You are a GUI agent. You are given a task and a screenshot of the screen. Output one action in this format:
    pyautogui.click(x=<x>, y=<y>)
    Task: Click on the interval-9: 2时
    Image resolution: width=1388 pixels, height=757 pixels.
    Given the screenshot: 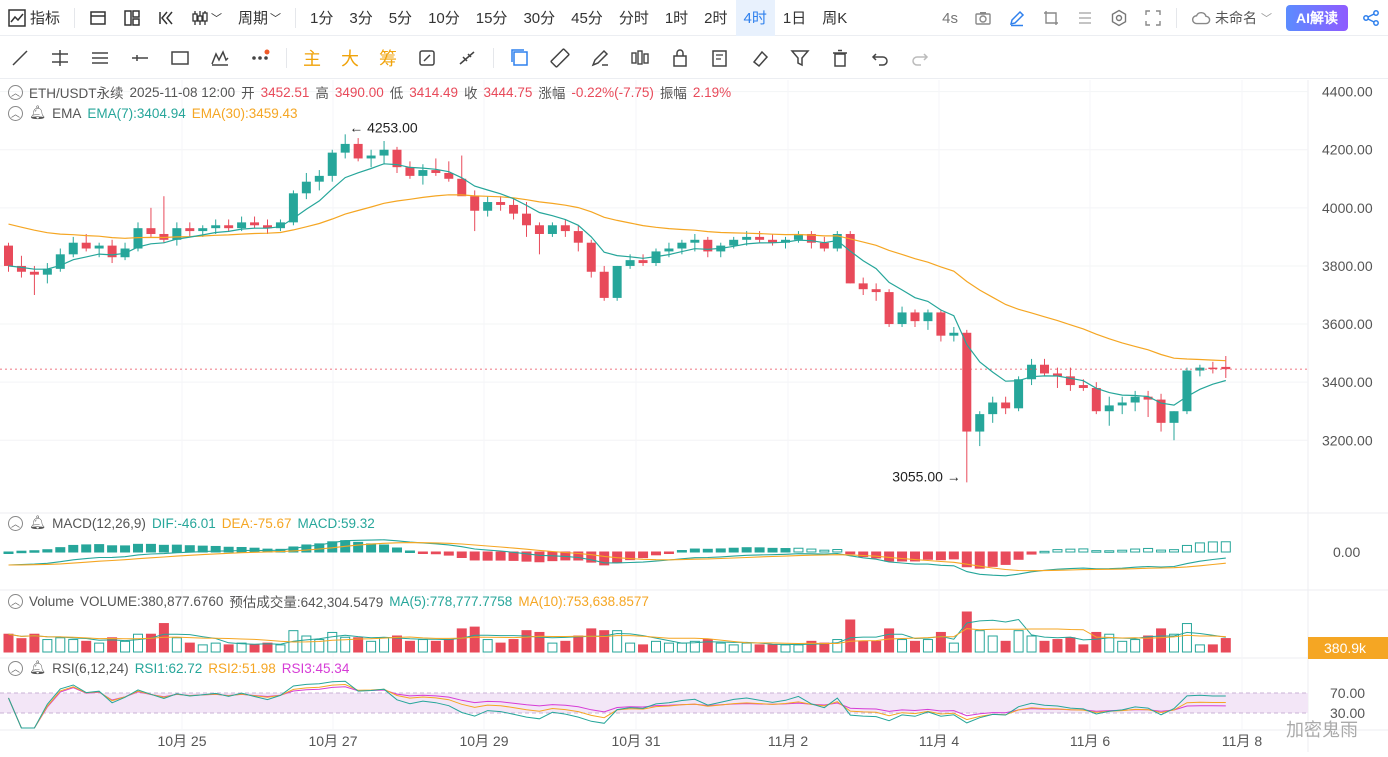 What is the action you would take?
    pyautogui.click(x=716, y=18)
    